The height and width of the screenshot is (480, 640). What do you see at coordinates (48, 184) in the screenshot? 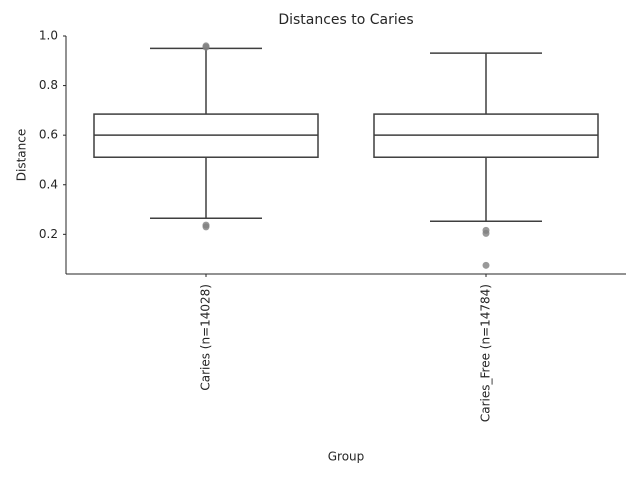
I see `y-tick-label: 0.4` at bounding box center [48, 184].